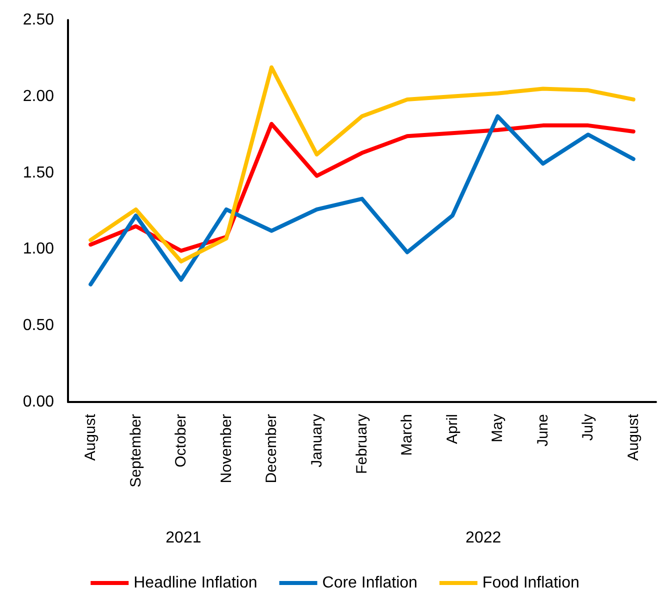 The width and height of the screenshot is (670, 598). Describe the element at coordinates (226, 449) in the screenshot. I see `x-tick-label: November` at that location.